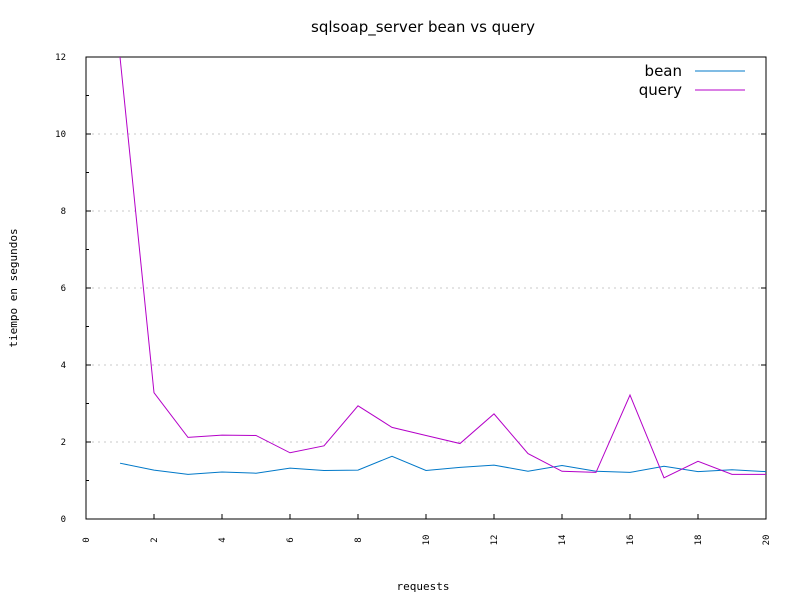 The image size is (800, 600). Describe the element at coordinates (63, 289) in the screenshot. I see `y-tick-label: 6` at that location.